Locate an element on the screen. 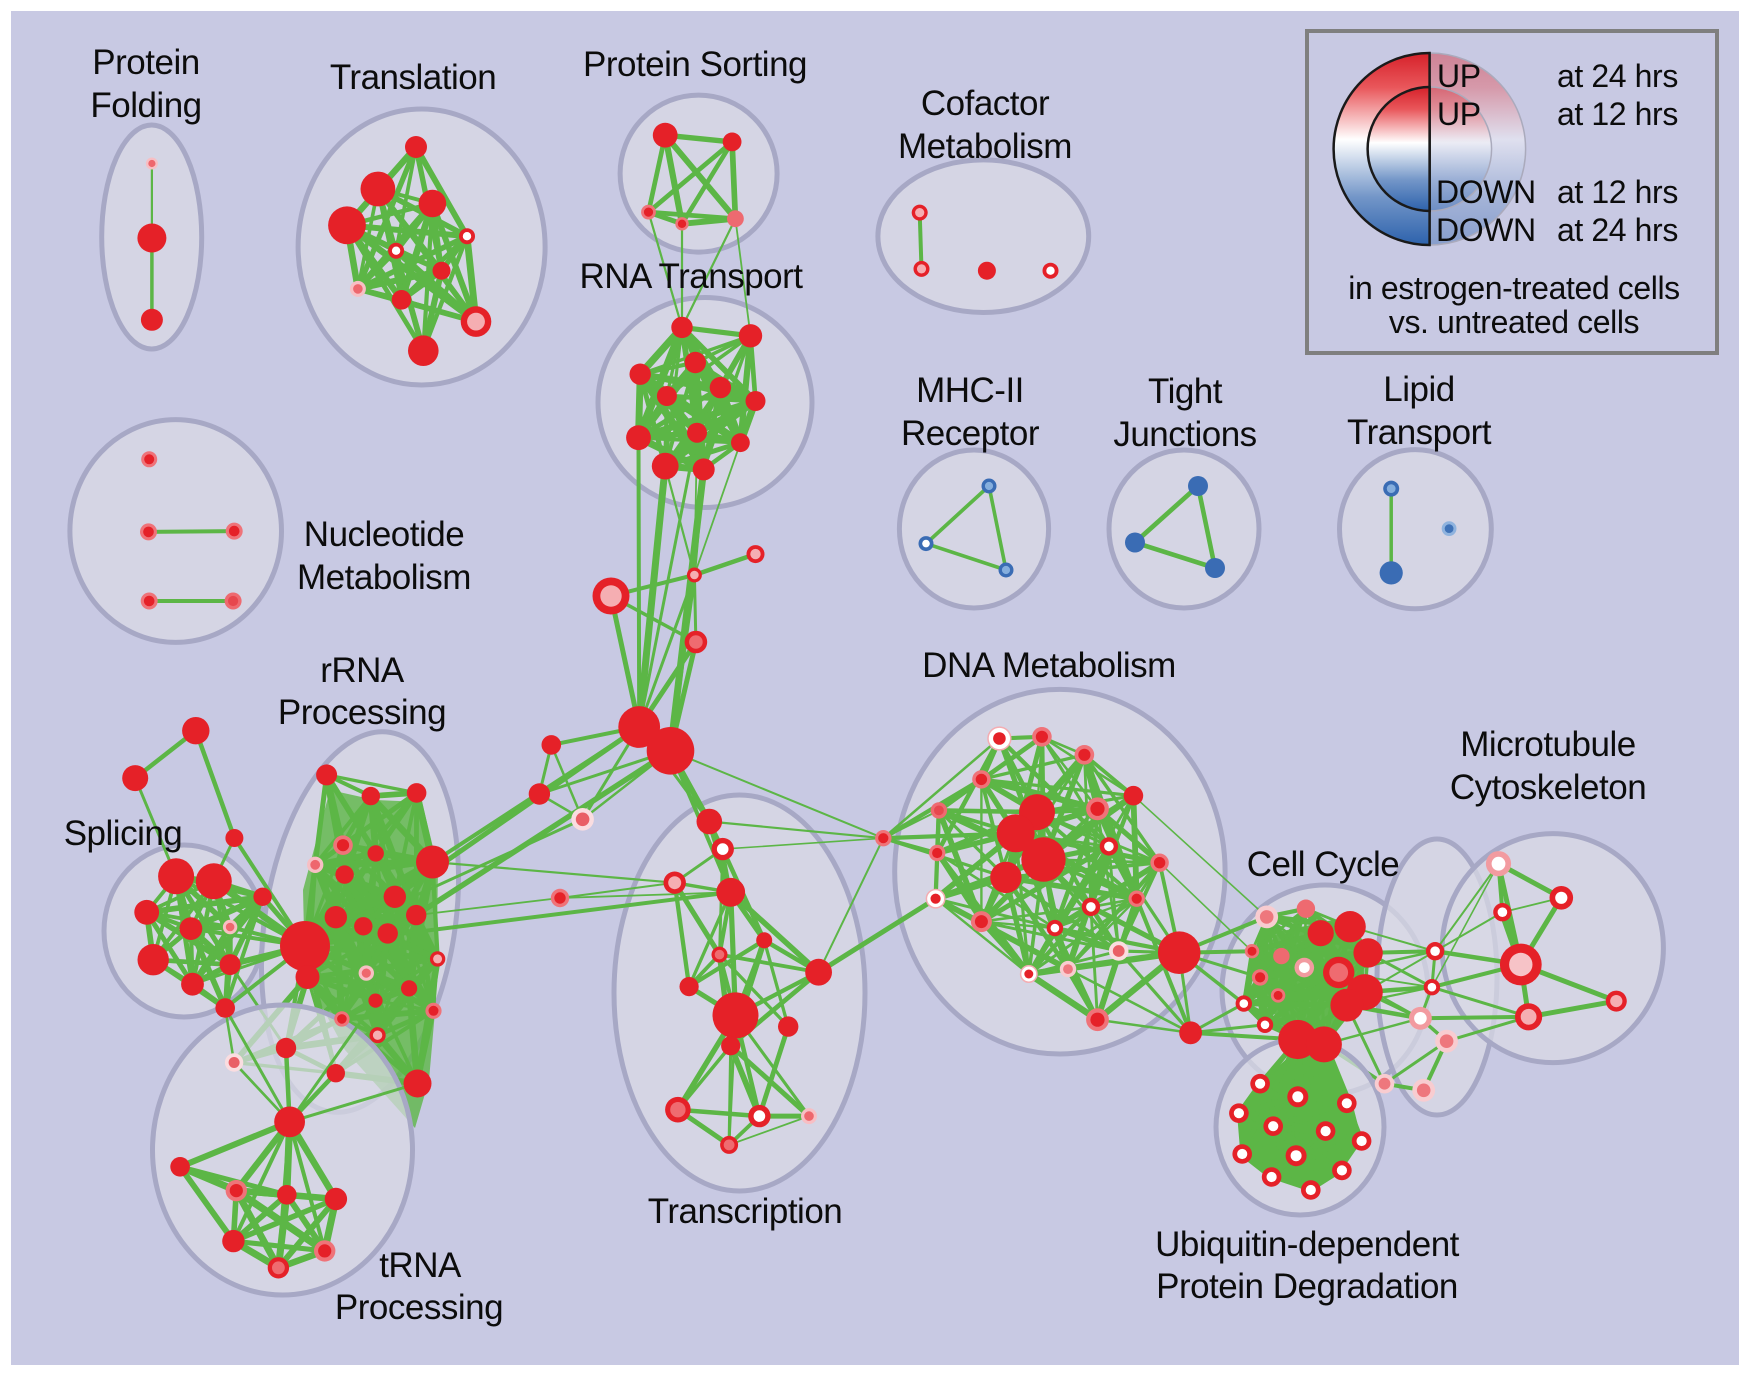  svg-text: vs. untreated cells is located at coordinates (1514, 322).